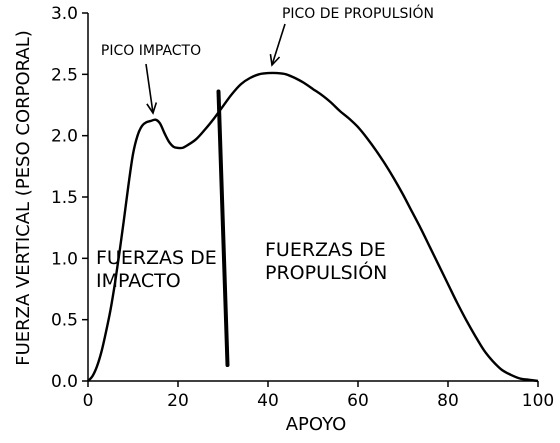 This screenshot has height=443, width=560. What do you see at coordinates (88, 401) in the screenshot?
I see `x-tick-label: 0` at bounding box center [88, 401].